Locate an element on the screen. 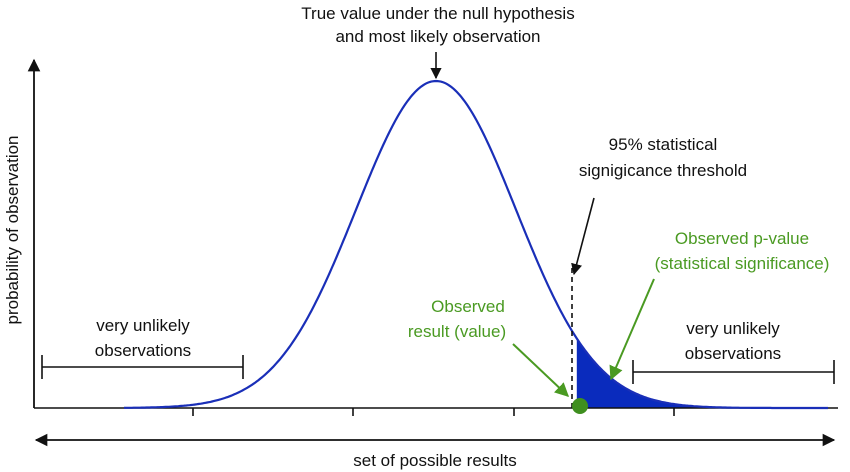 Image resolution: width=850 pixels, height=472 pixels. x-axis-label: set of possible results is located at coordinates (434, 460).